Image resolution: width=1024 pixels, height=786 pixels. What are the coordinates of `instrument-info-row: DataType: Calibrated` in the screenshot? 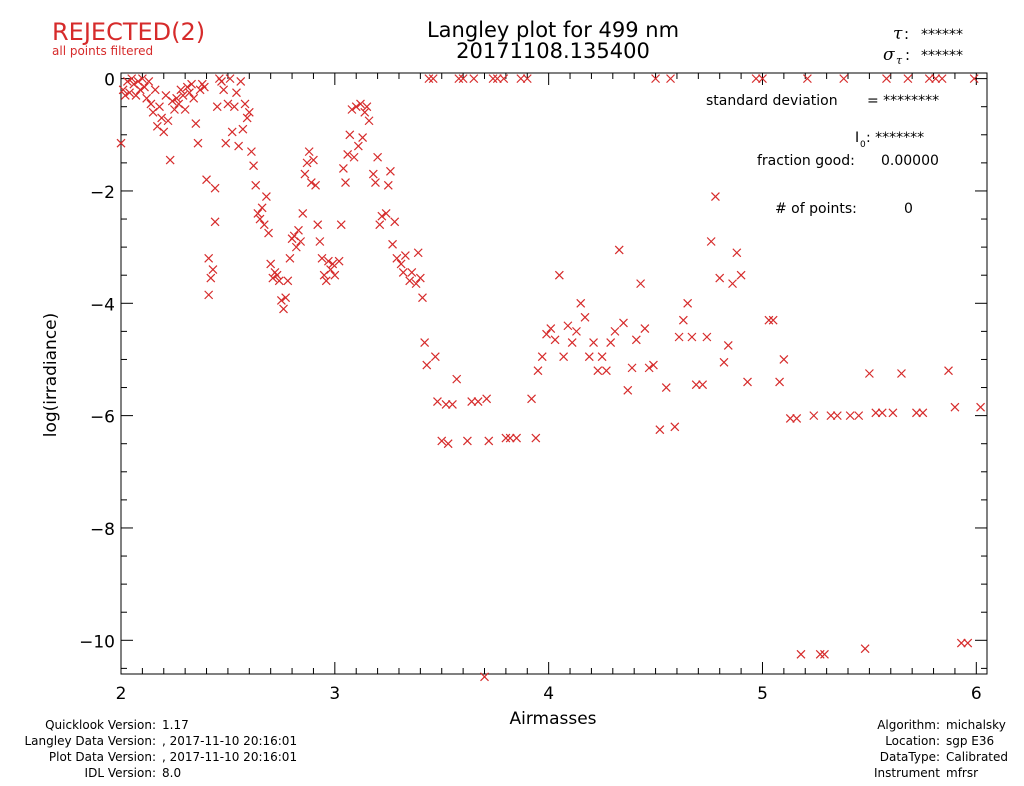 It's located at (914, 757).